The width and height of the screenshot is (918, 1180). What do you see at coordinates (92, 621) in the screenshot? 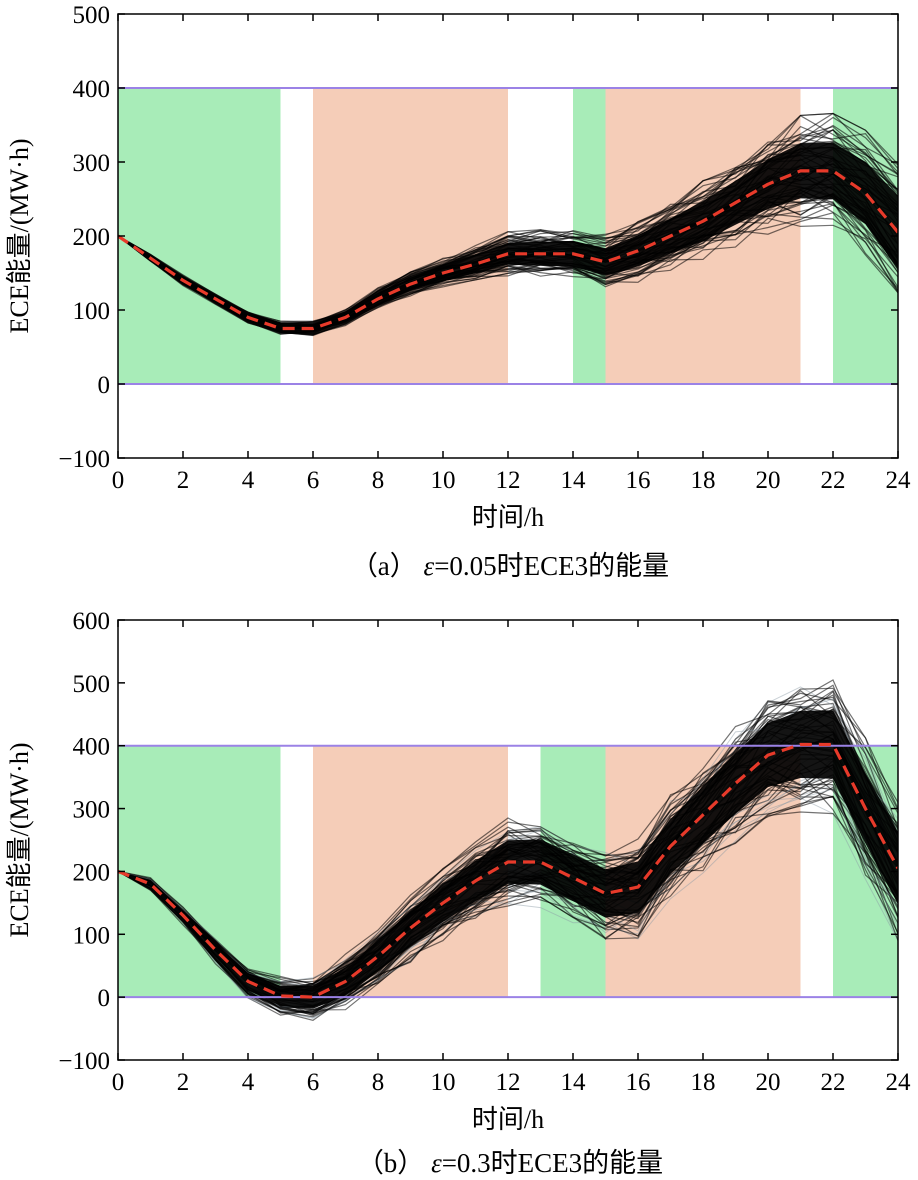
I see `y-tick-label-7: 600` at bounding box center [92, 621].